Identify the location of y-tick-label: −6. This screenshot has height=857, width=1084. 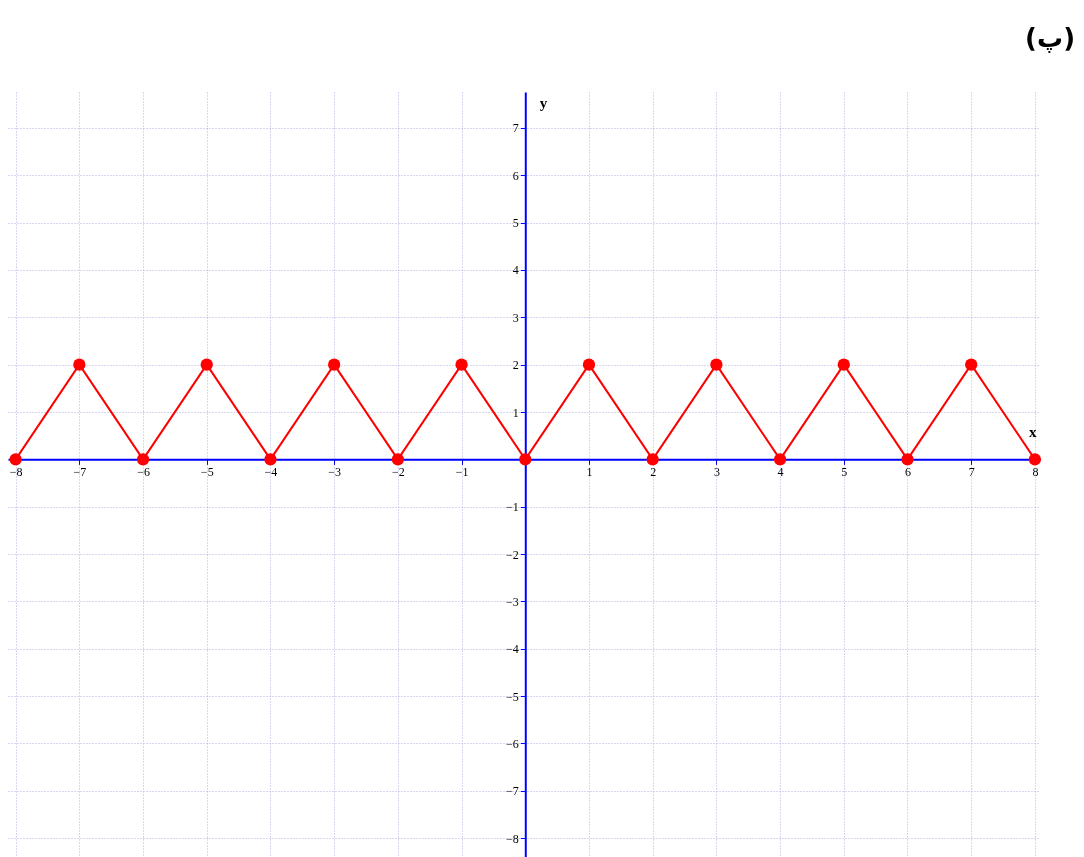
(512, 743).